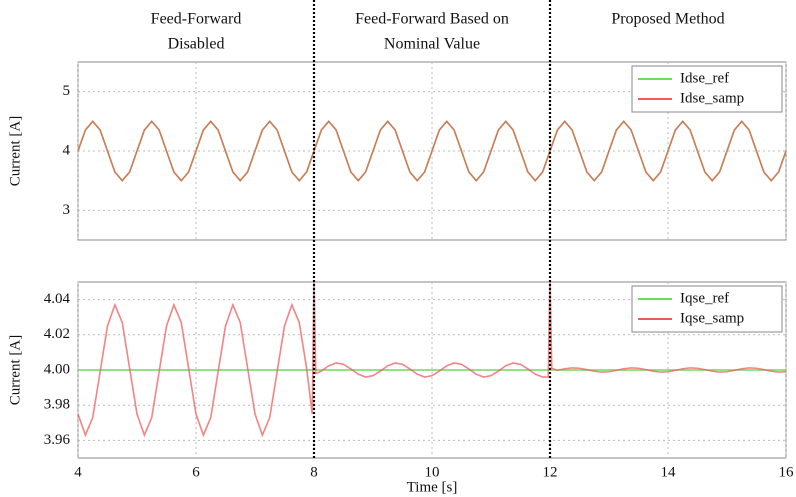  I want to click on section-title: Feed-Forward Based on, so click(432, 19).